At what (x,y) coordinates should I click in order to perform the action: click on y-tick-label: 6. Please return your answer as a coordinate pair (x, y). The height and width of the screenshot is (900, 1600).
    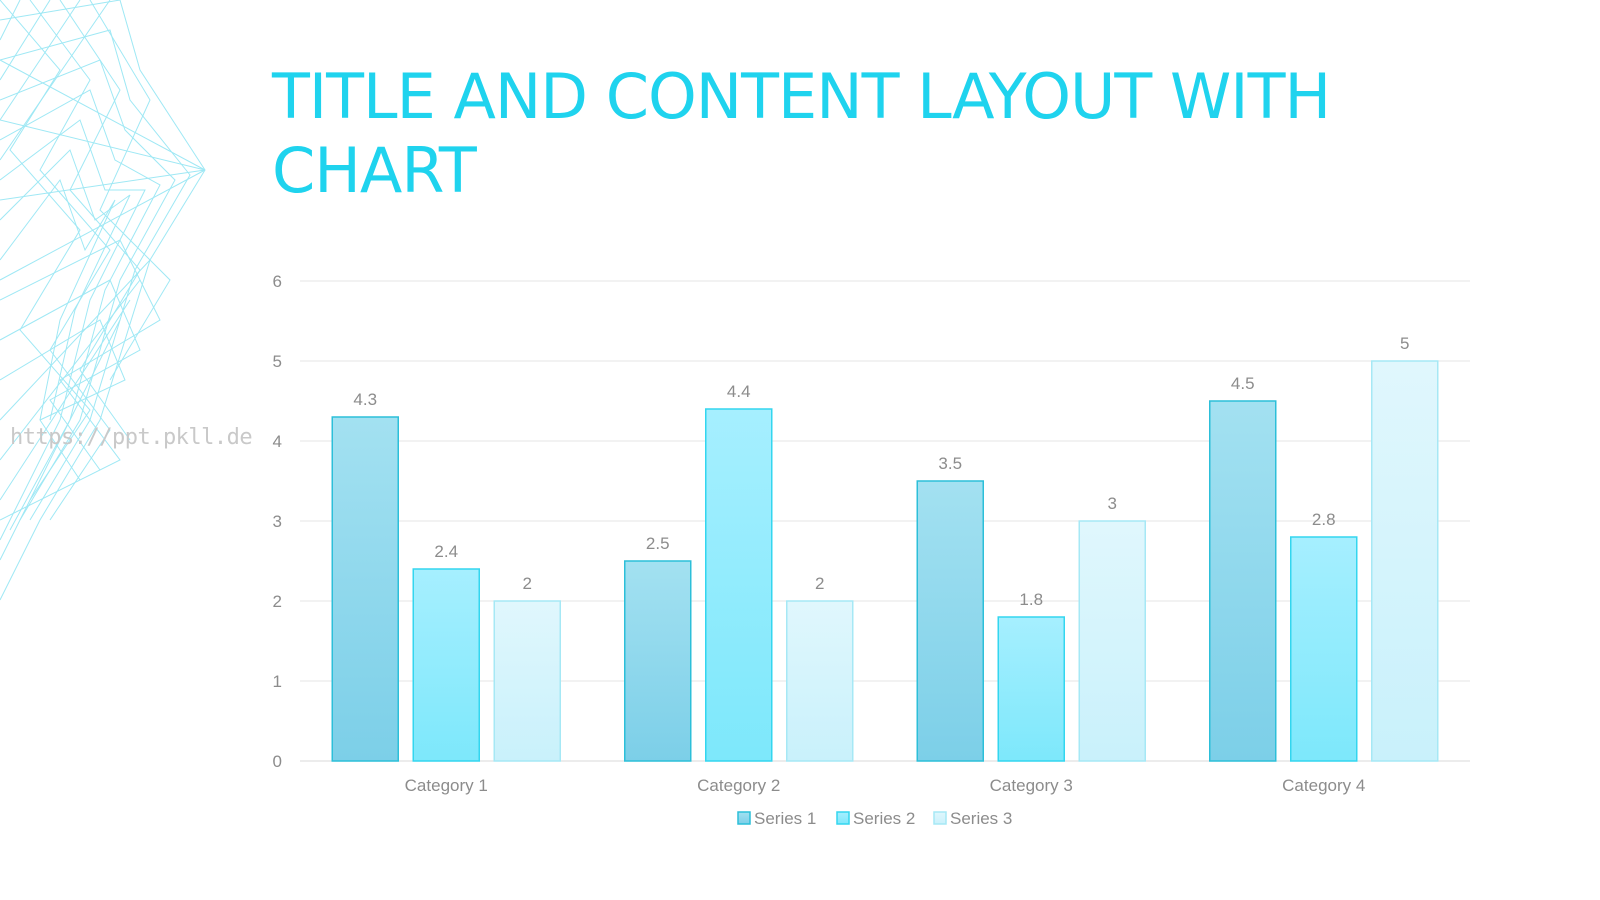
    Looking at the image, I should click on (277, 281).